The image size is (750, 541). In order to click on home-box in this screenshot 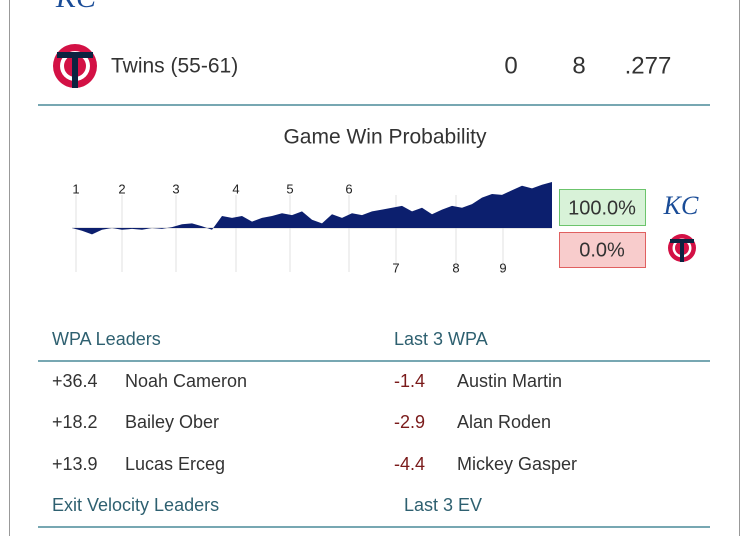, I will do `click(602, 207)`.